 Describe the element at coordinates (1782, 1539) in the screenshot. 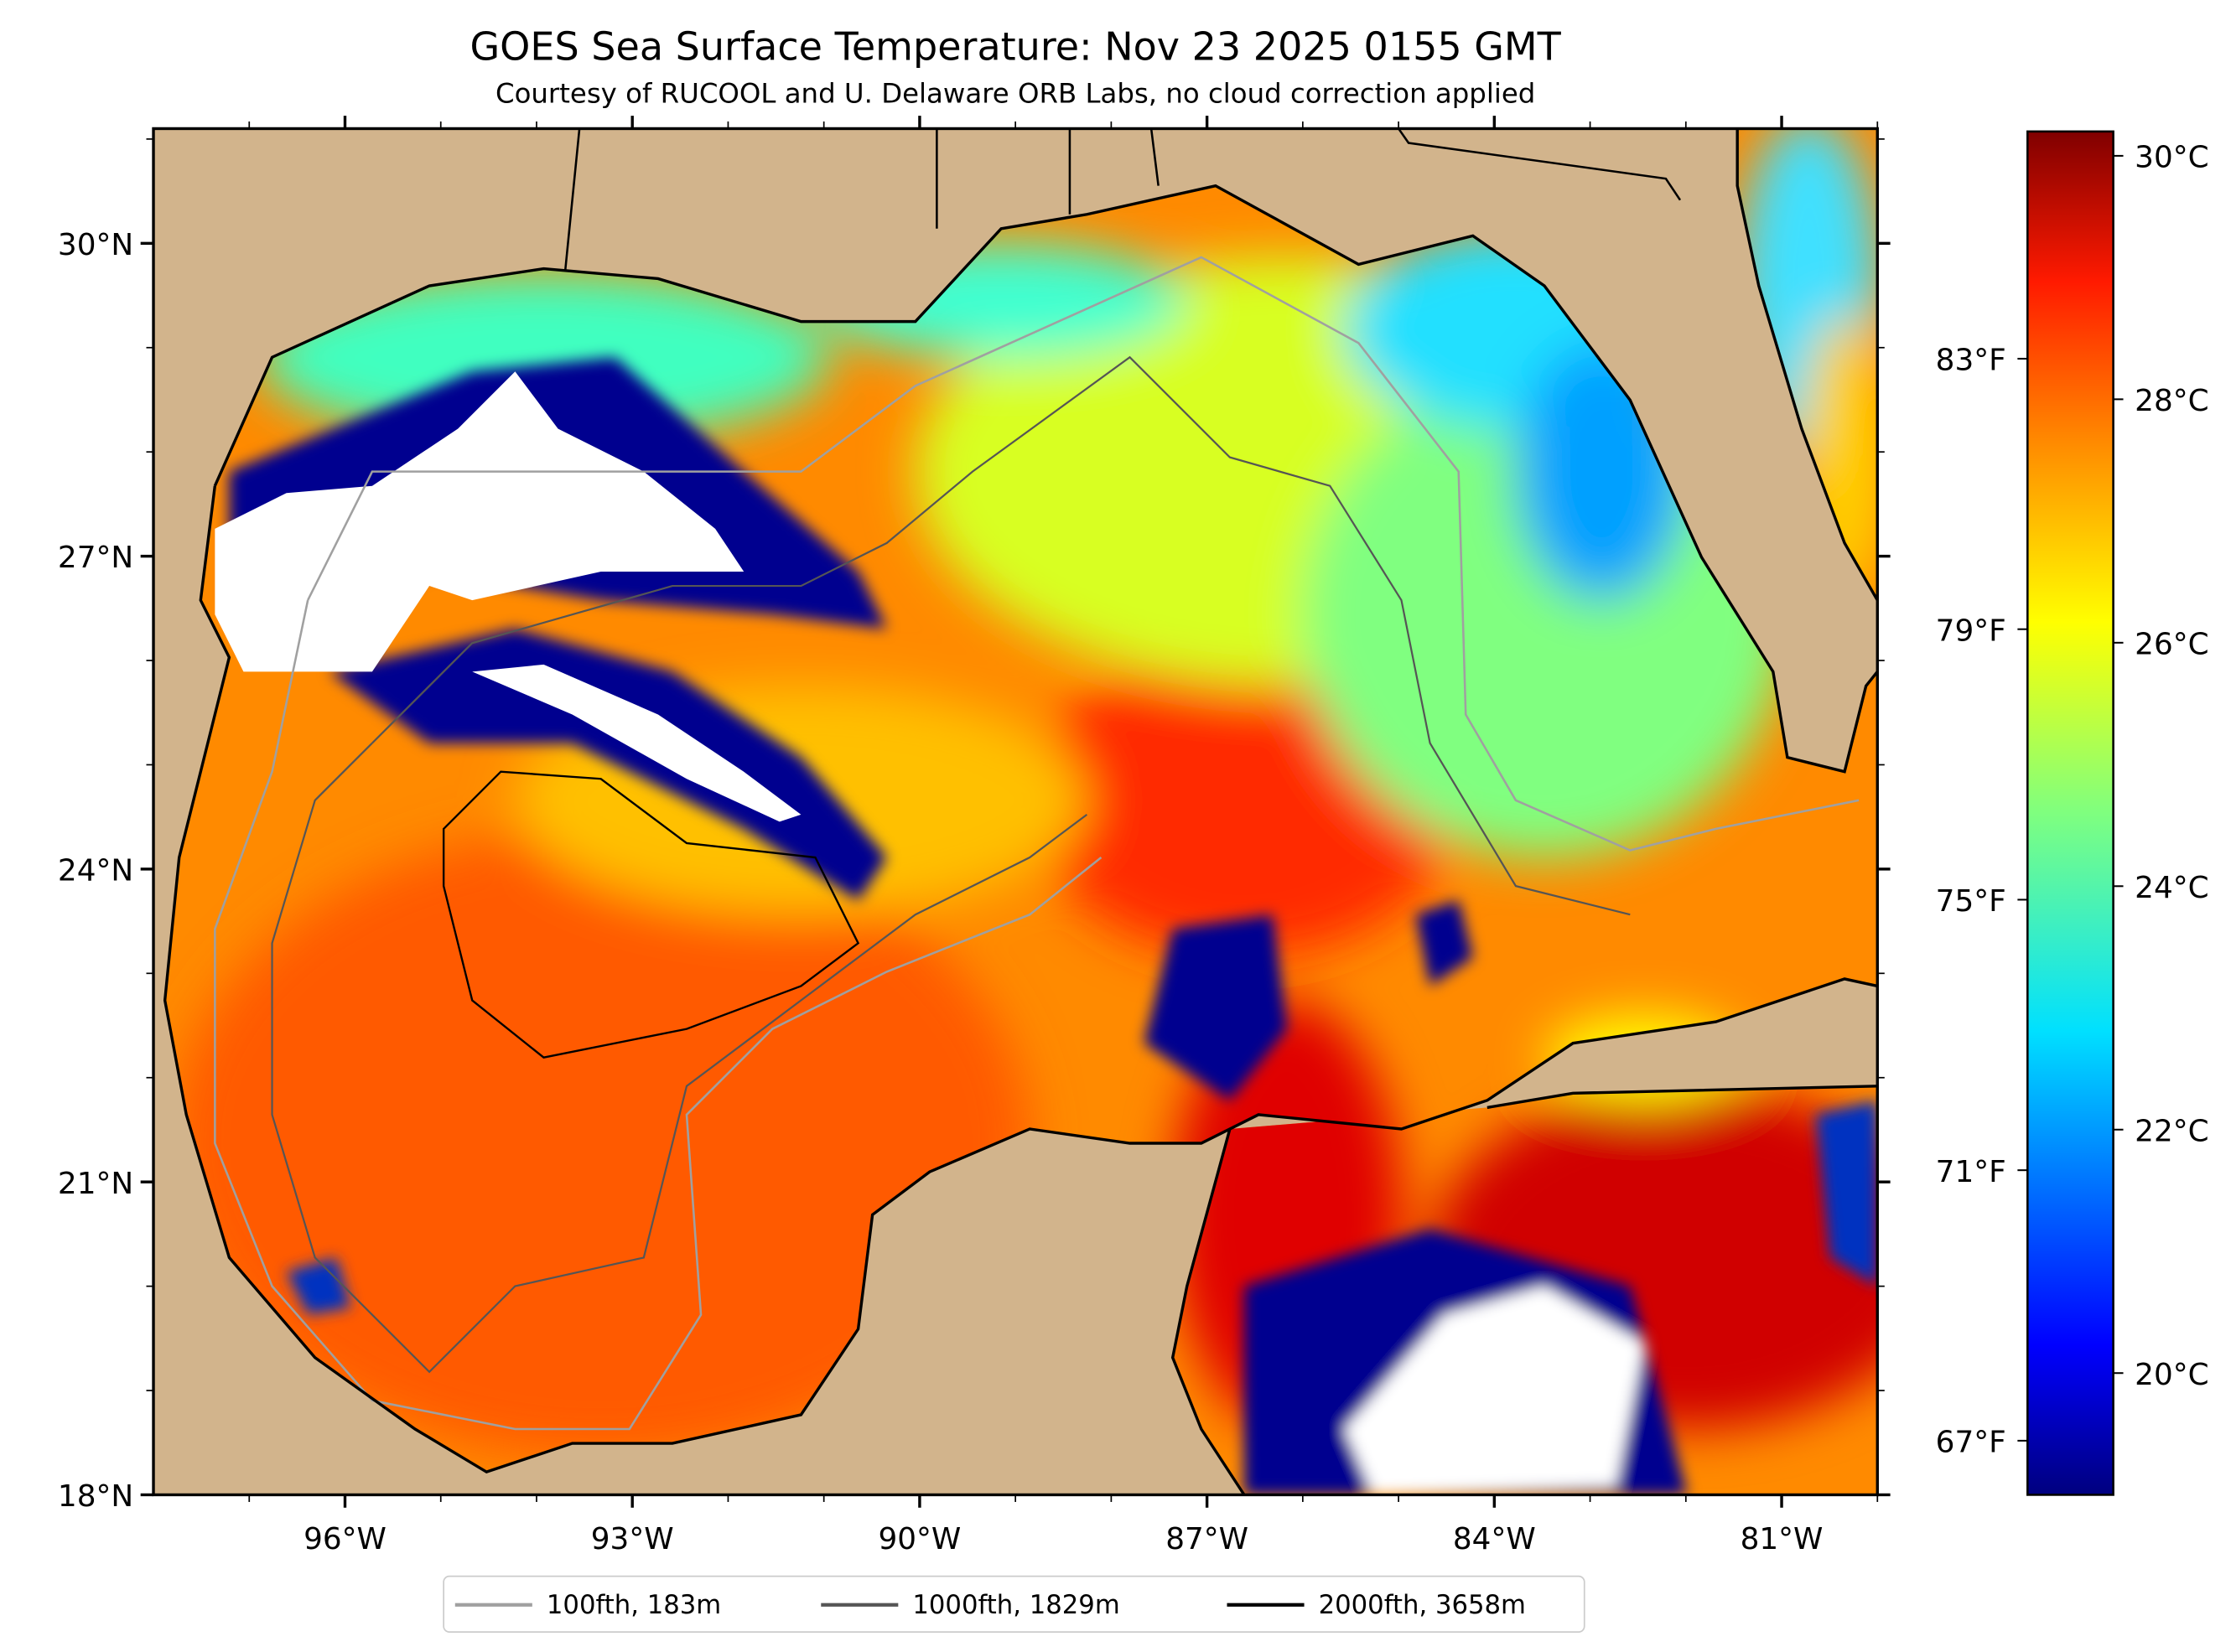

I see `x-tick-label: 81°W` at that location.